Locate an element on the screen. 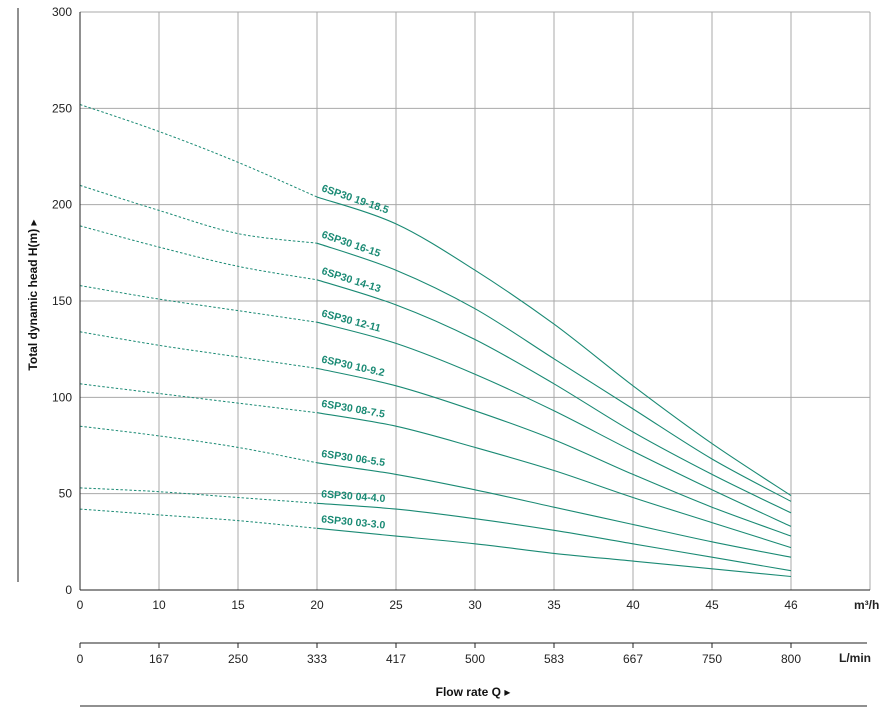 The height and width of the screenshot is (714, 889). curve-label: 6SP30 16-15 is located at coordinates (351, 244).